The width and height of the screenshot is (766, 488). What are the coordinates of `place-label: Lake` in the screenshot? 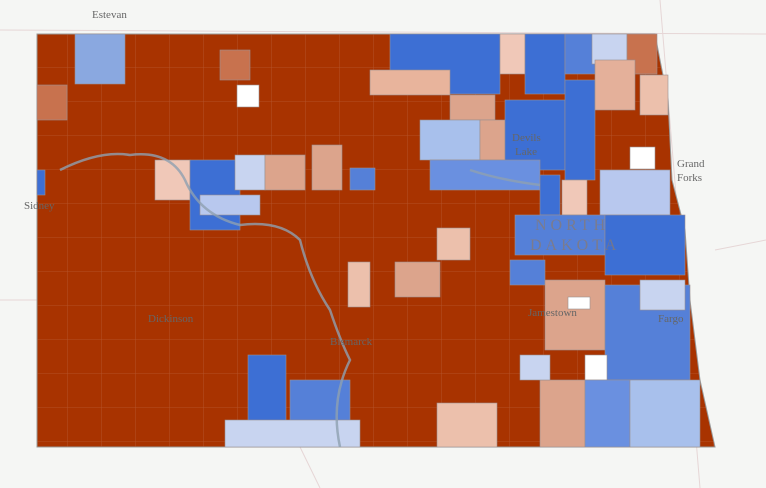 It's located at (526, 152).